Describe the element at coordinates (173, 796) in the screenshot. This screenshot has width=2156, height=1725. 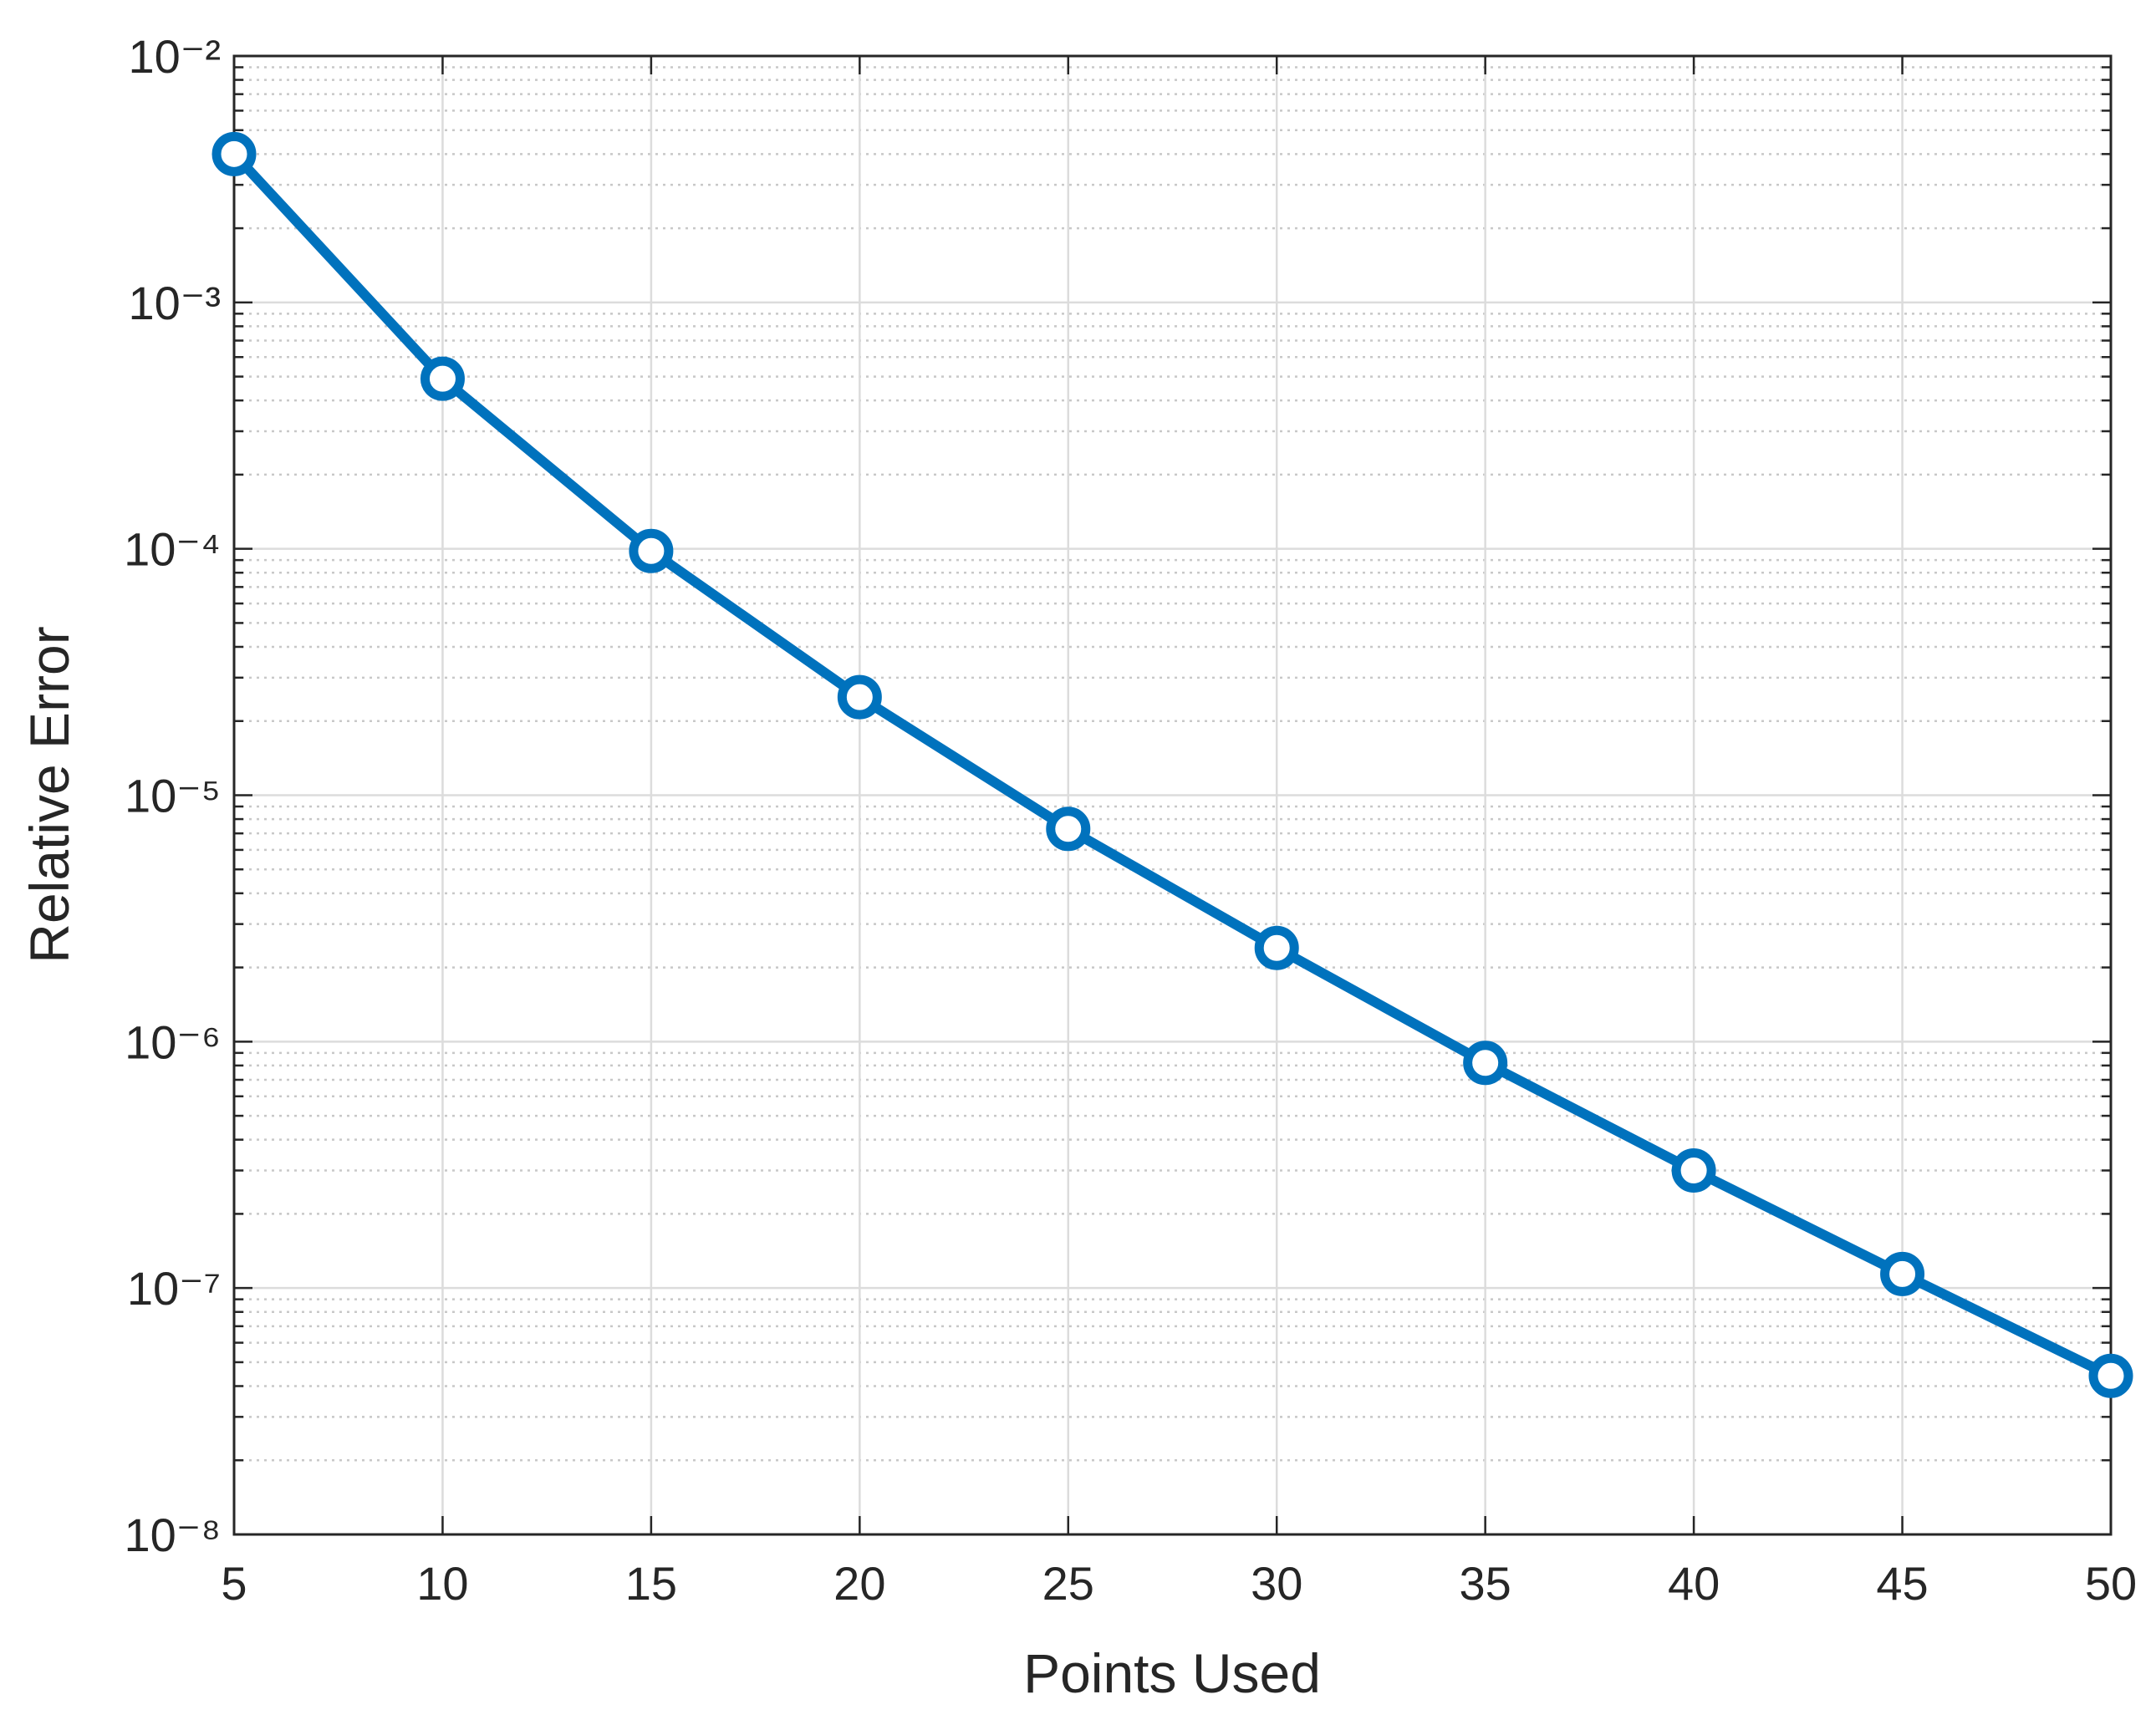
I see `y-tick-label: 10⁻⁵` at that location.